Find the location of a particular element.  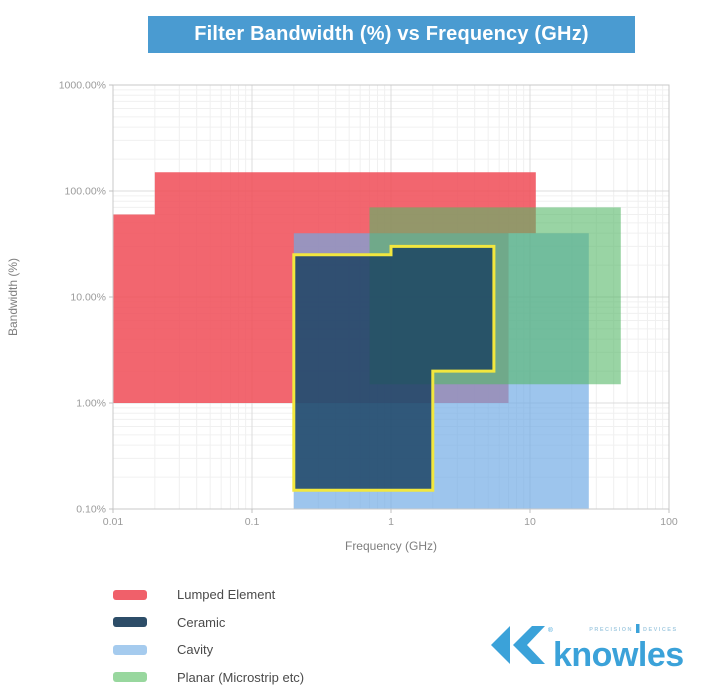

legend-label: Ceramic is located at coordinates (201, 622).